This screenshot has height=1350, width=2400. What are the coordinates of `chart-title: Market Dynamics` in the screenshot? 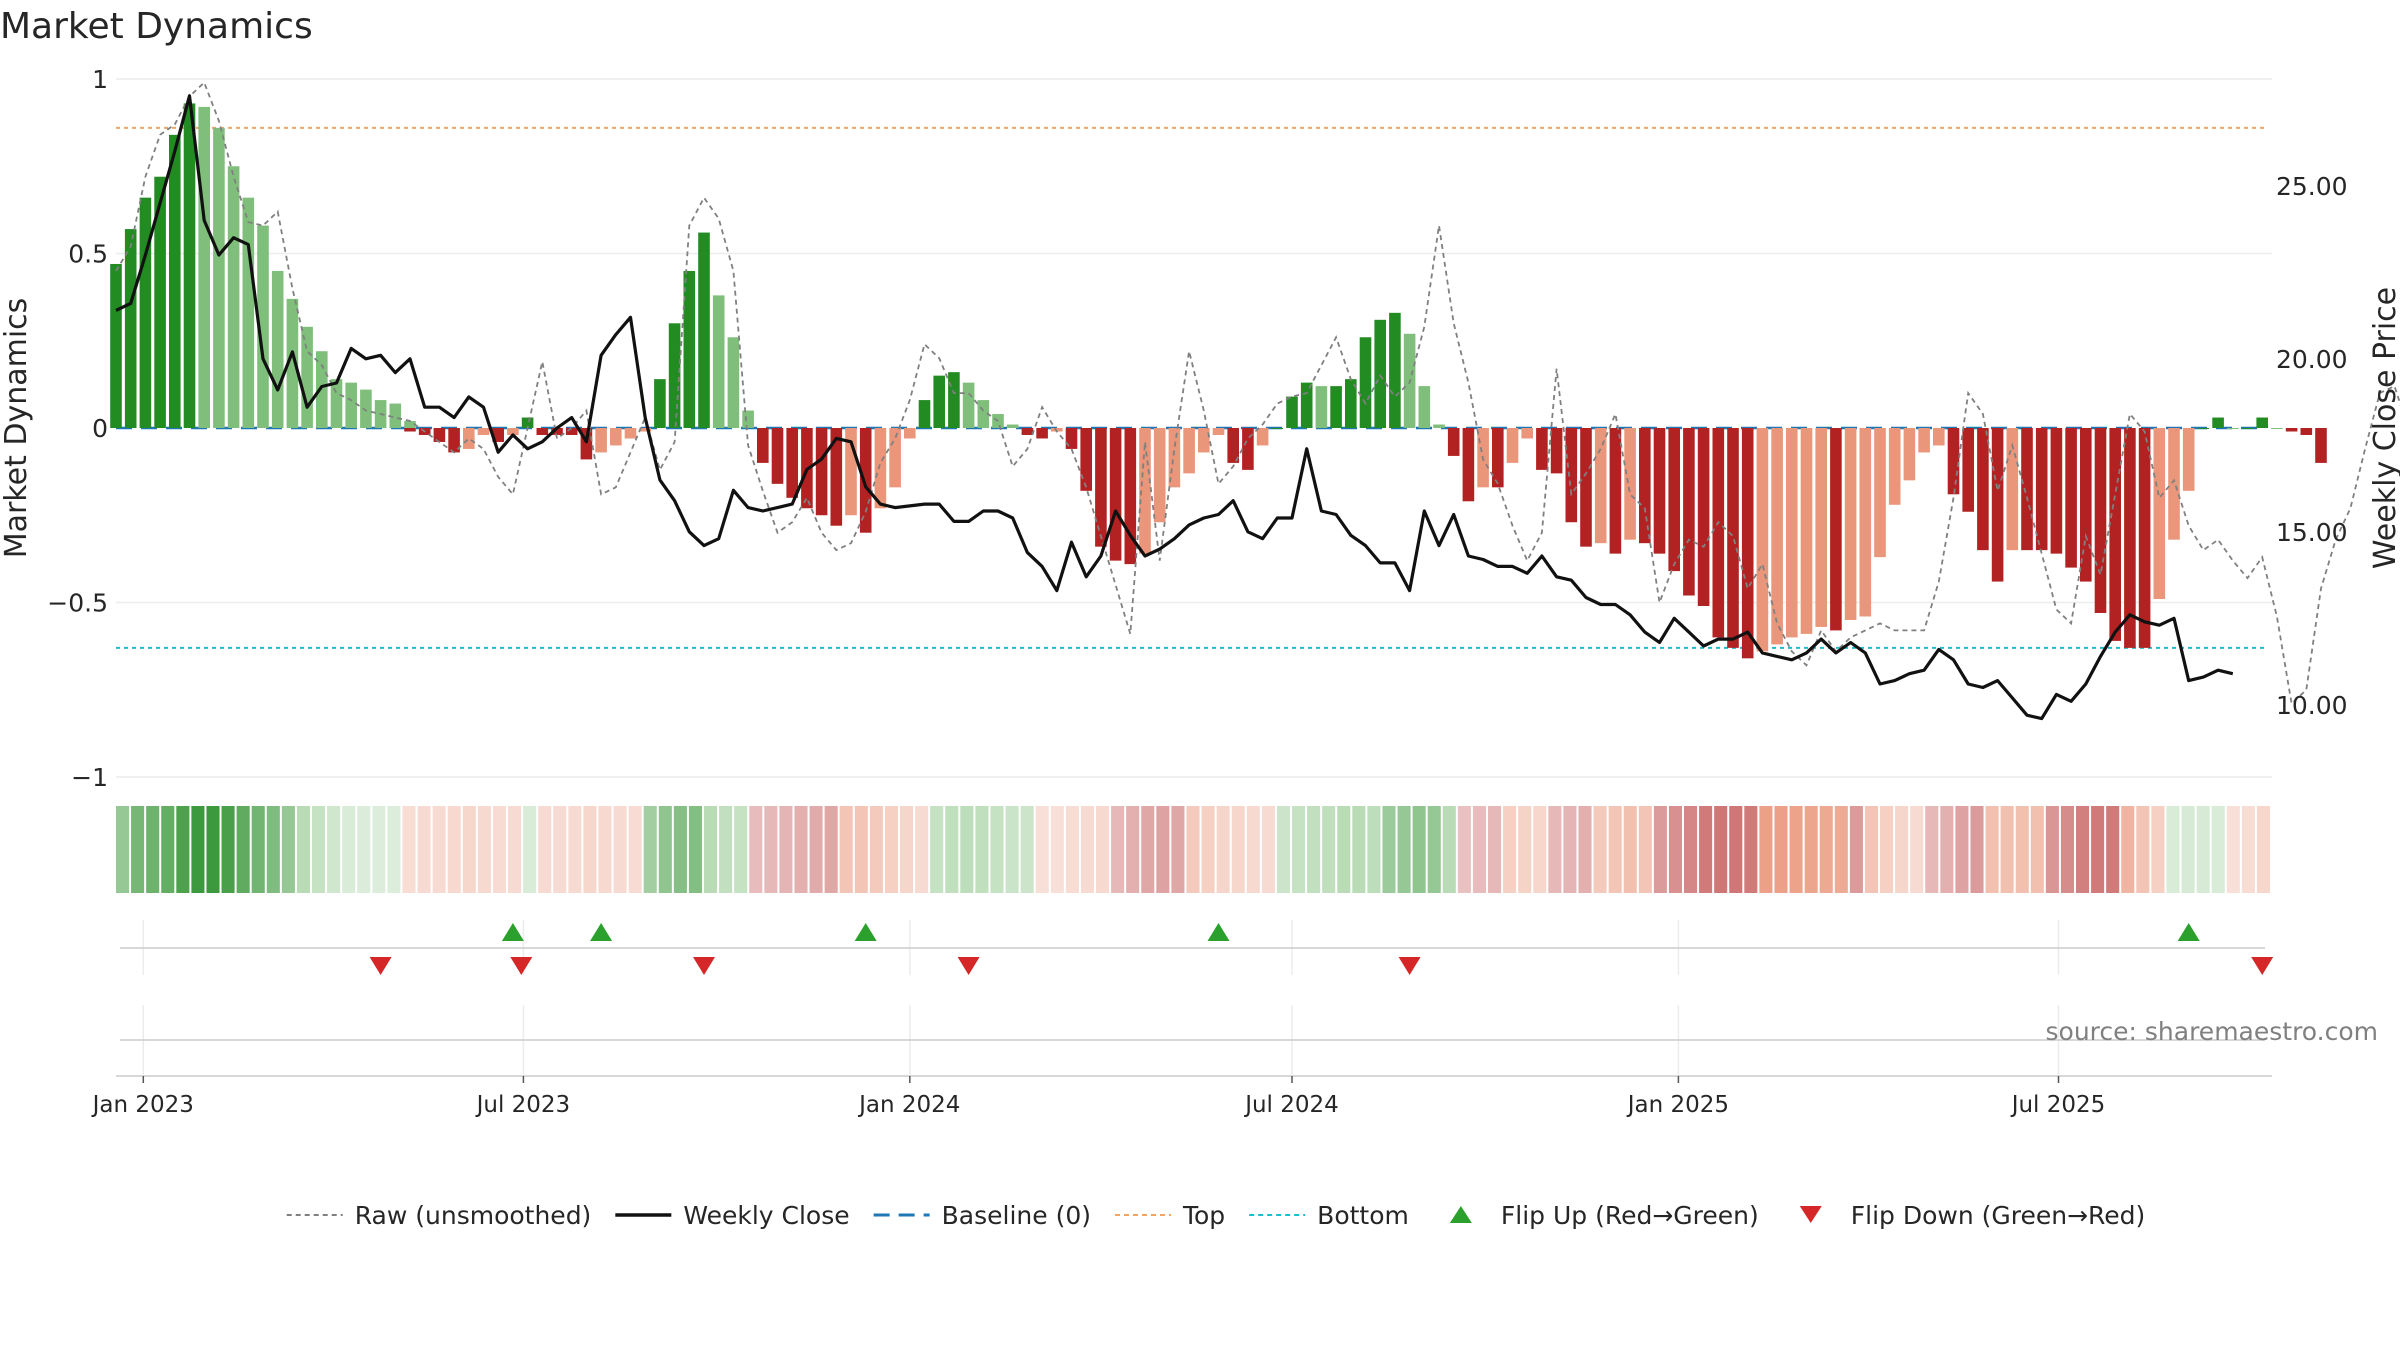 It's located at (156, 26).